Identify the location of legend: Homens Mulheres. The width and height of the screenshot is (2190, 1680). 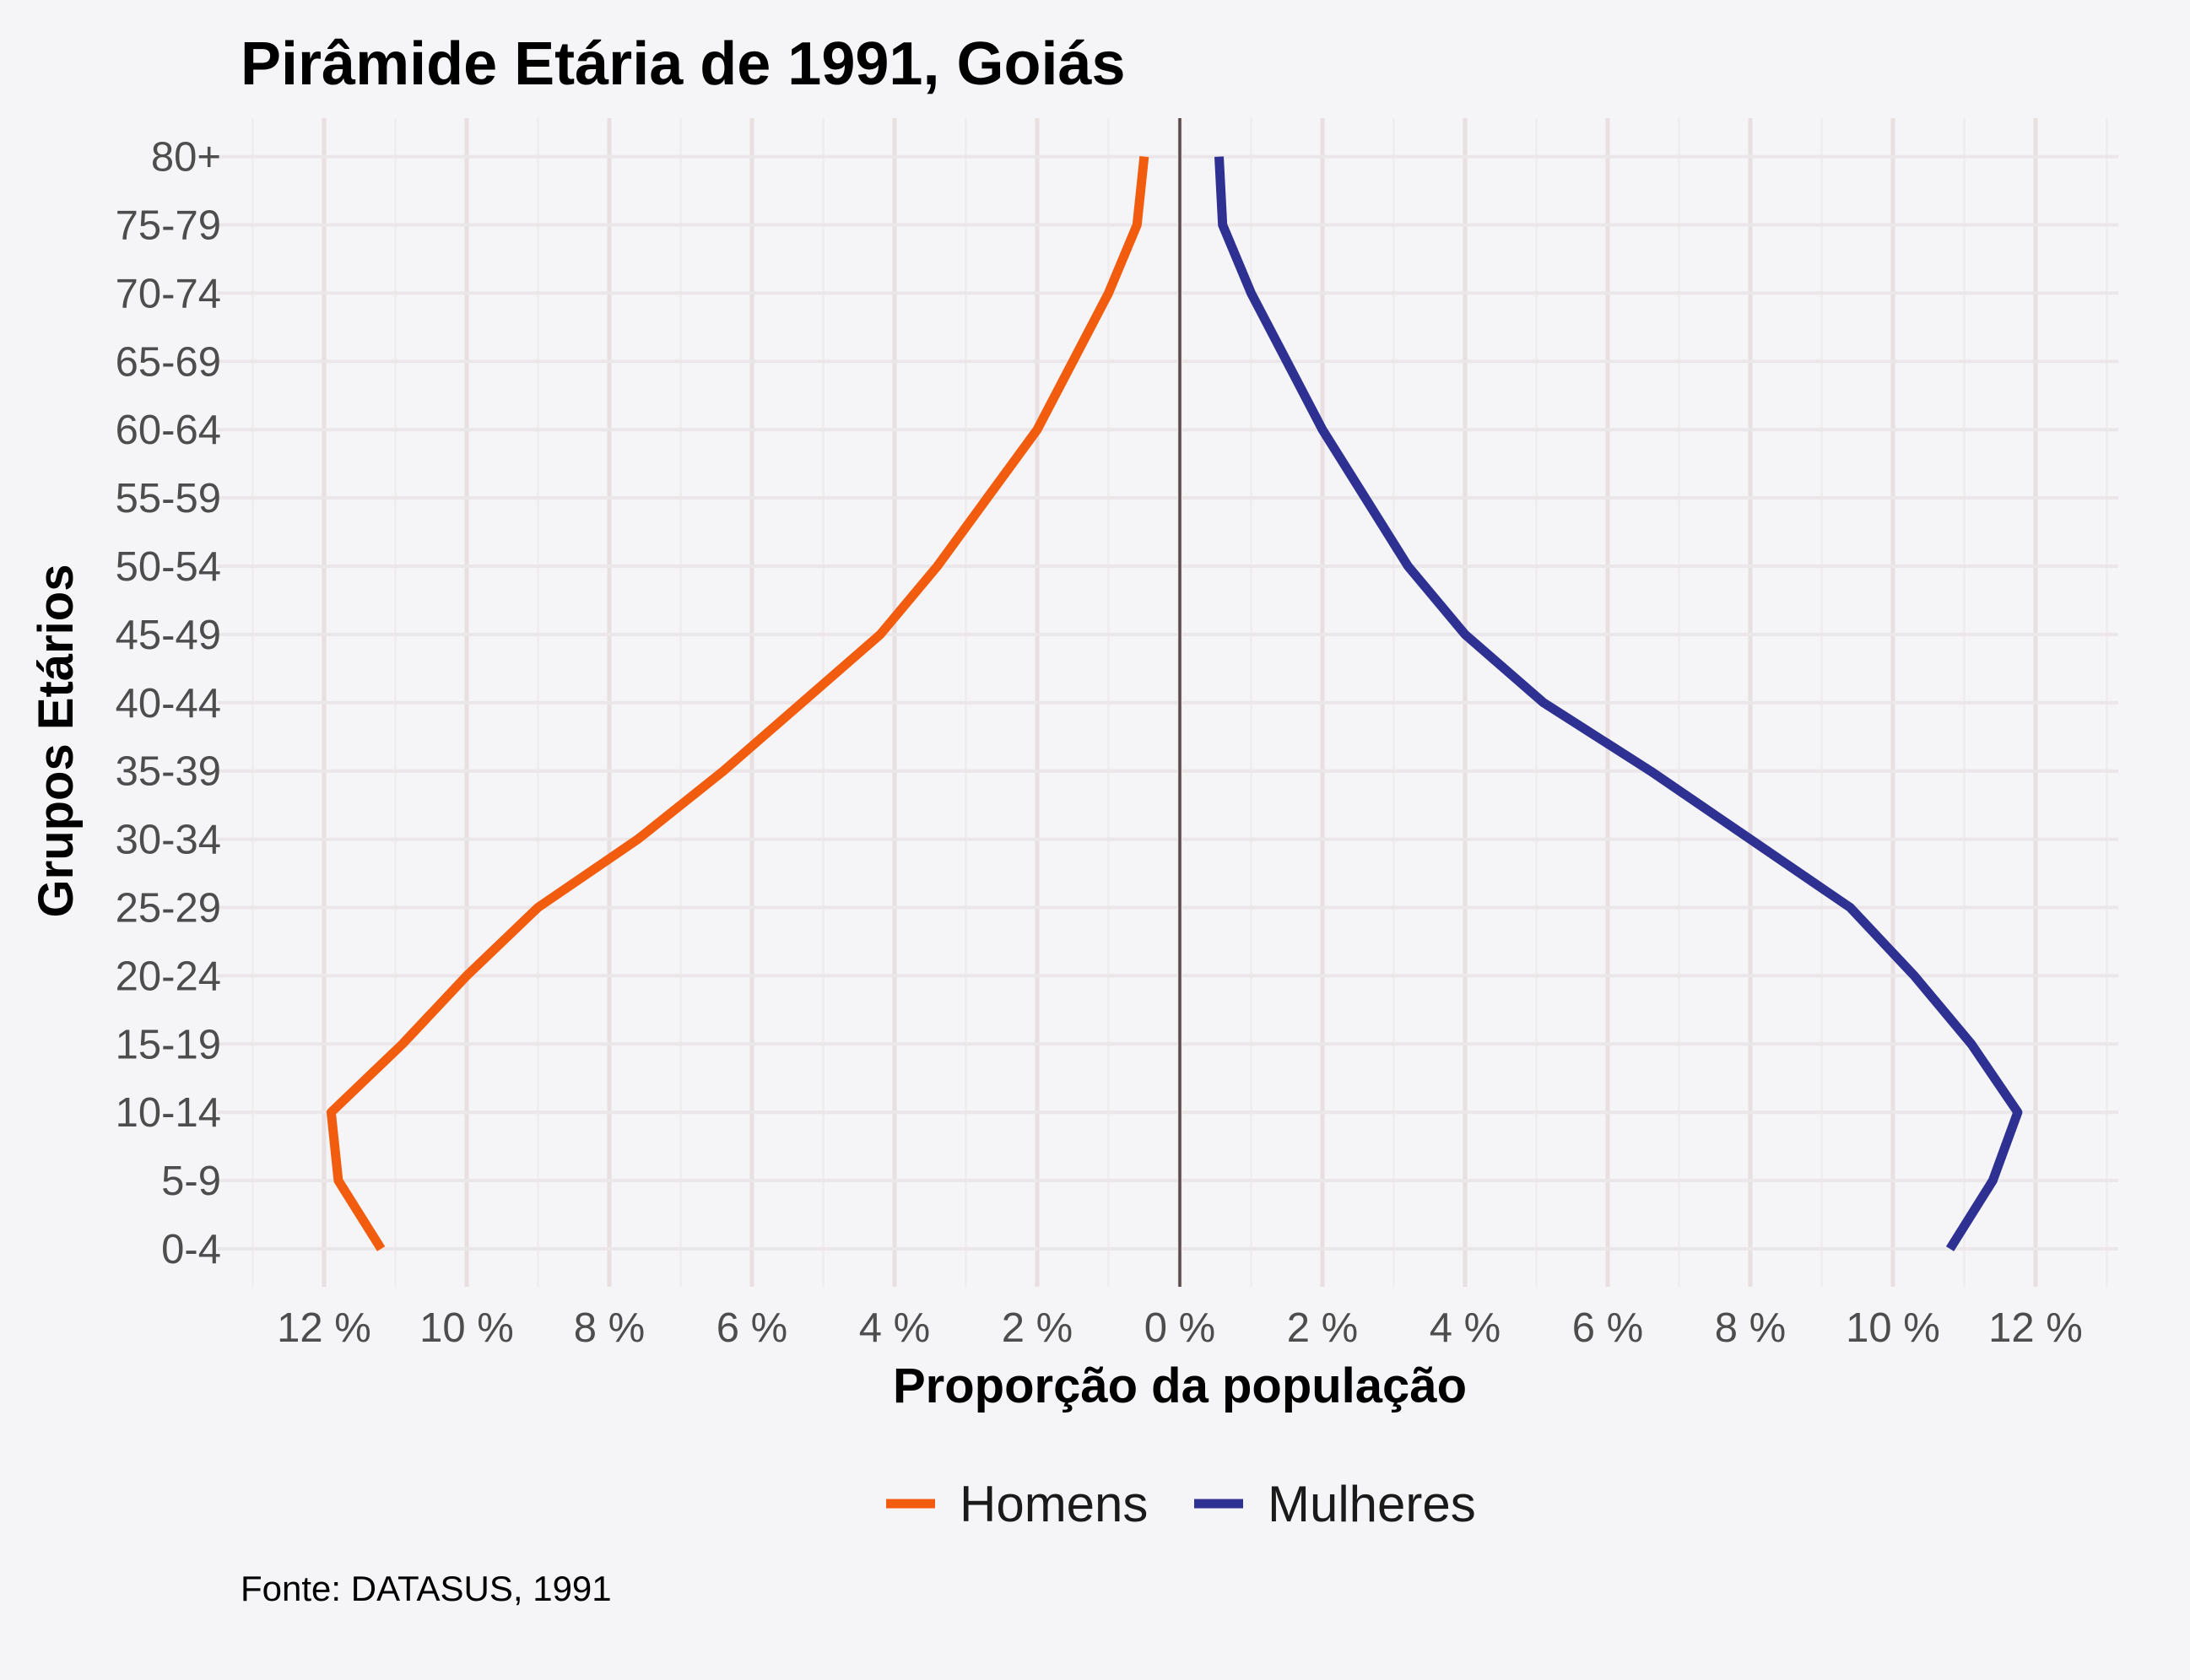
(1181, 1504).